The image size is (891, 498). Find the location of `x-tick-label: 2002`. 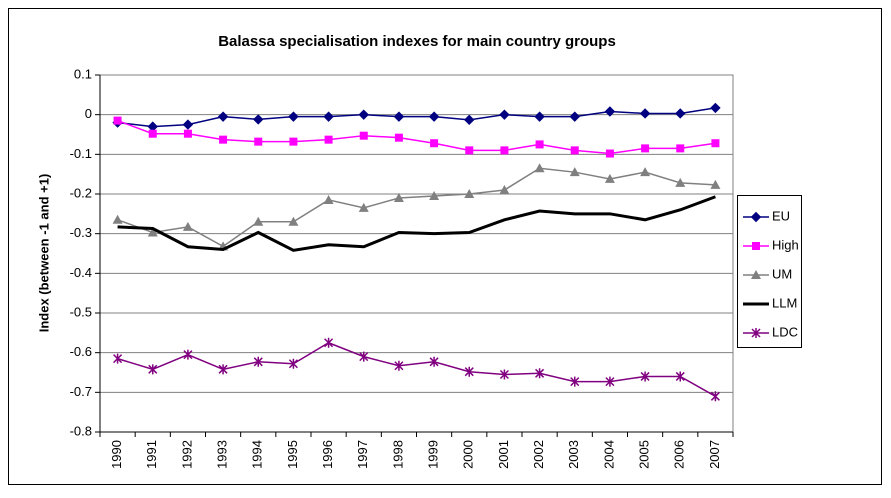

x-tick-label: 2002 is located at coordinates (538, 454).